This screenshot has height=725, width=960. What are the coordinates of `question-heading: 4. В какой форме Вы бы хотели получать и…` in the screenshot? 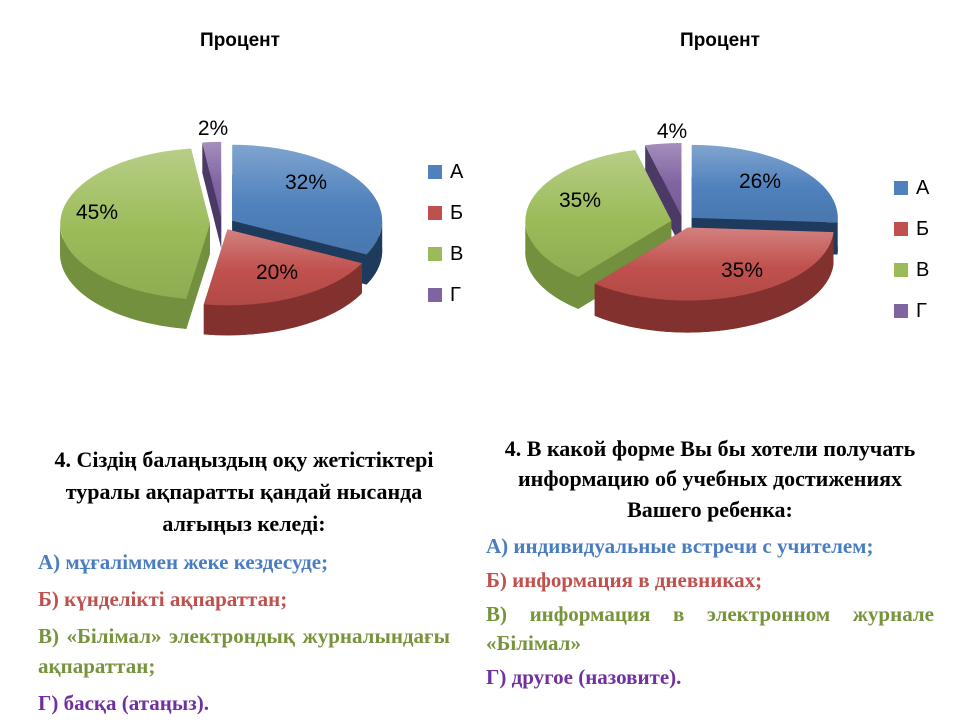 It's located at (710, 479).